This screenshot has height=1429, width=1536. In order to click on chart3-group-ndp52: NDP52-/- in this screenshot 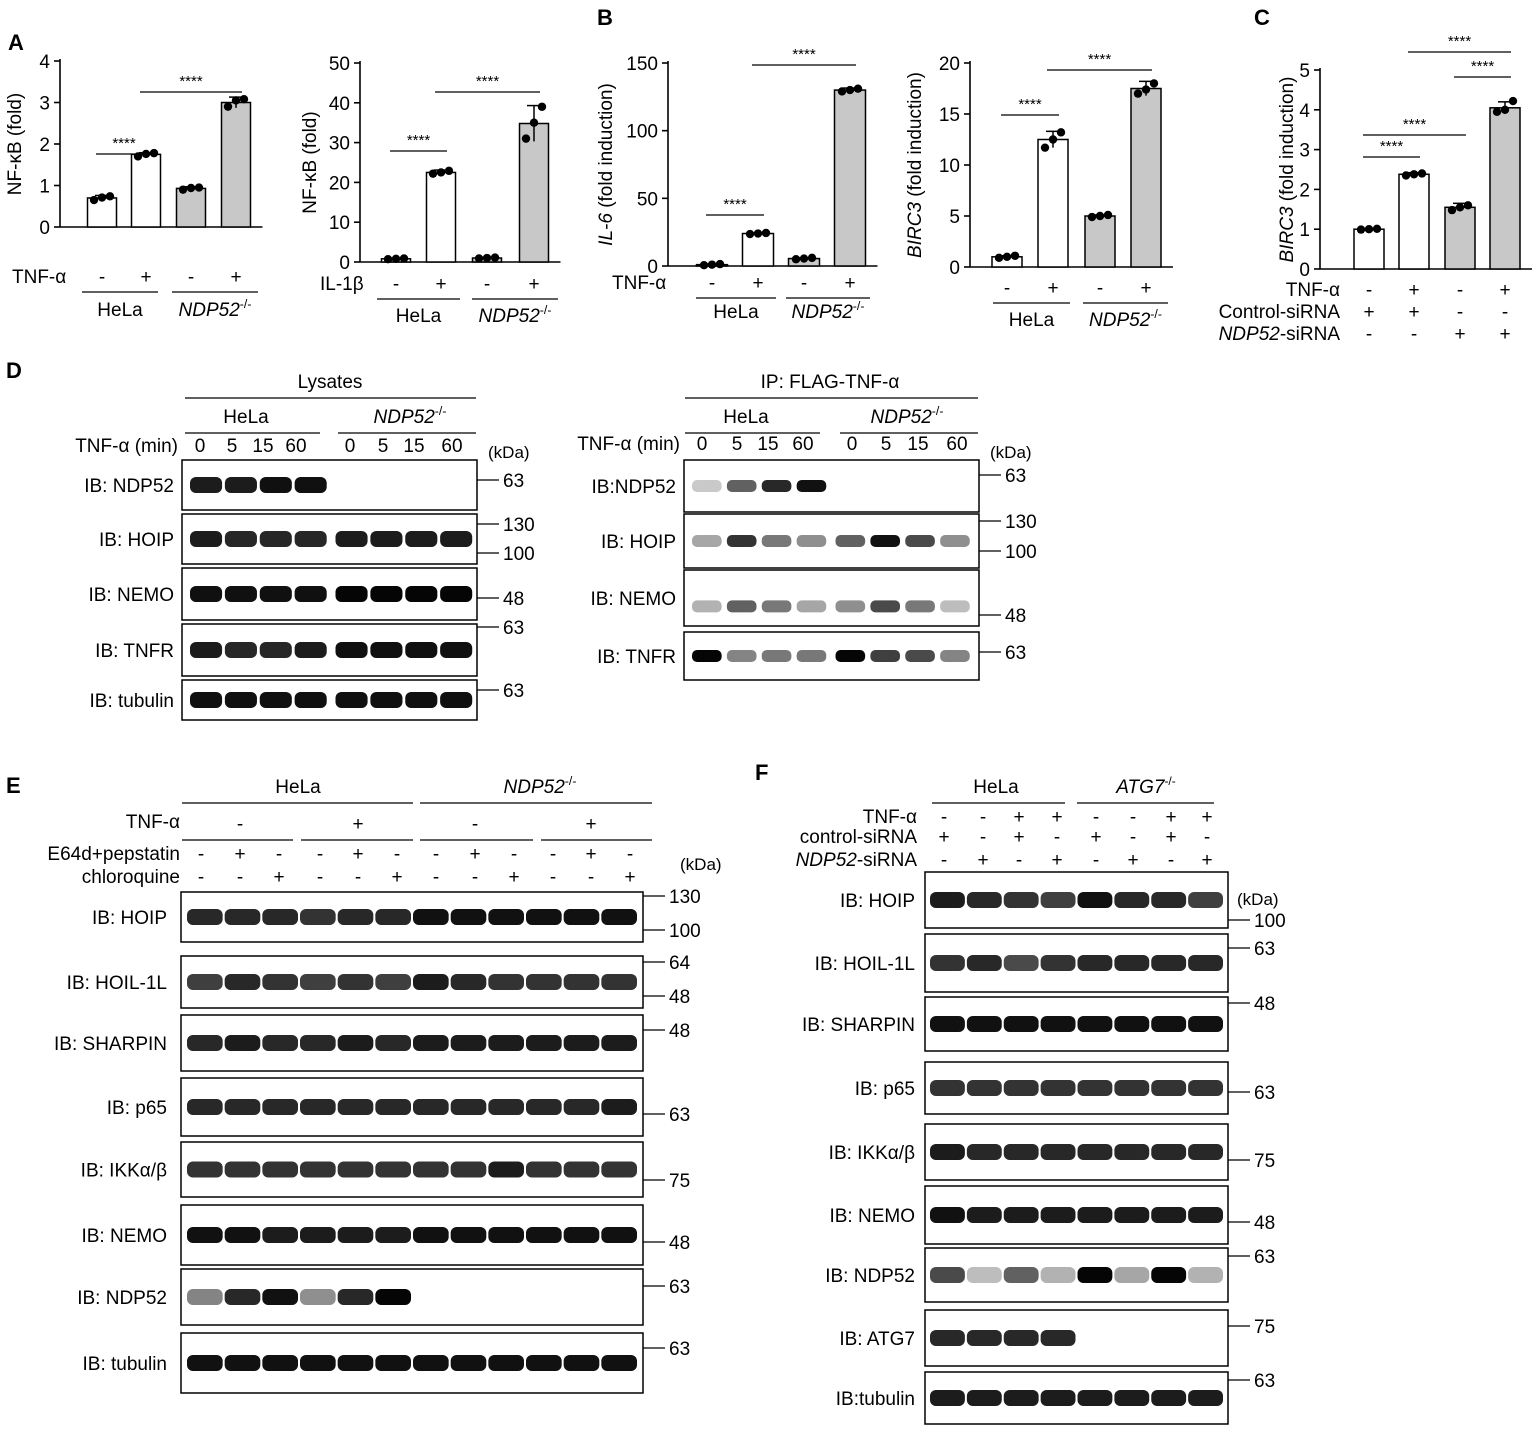, I will do `click(1125, 319)`.